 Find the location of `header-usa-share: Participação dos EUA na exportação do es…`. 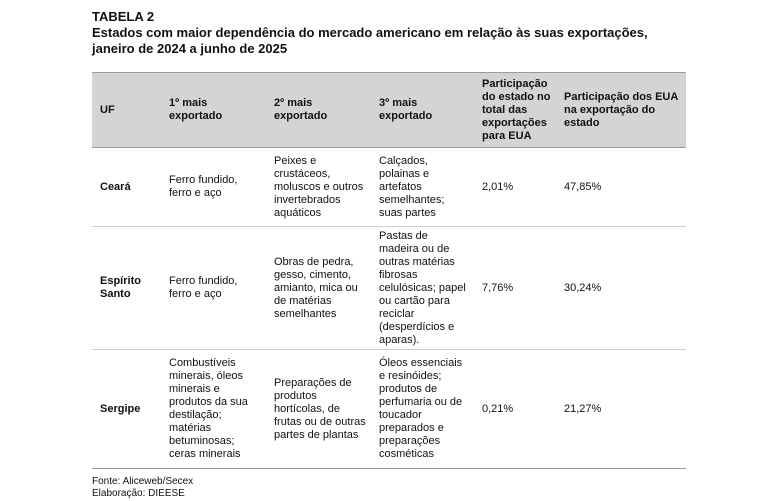

header-usa-share: Participação dos EUA na exportação do es… is located at coordinates (621, 110).